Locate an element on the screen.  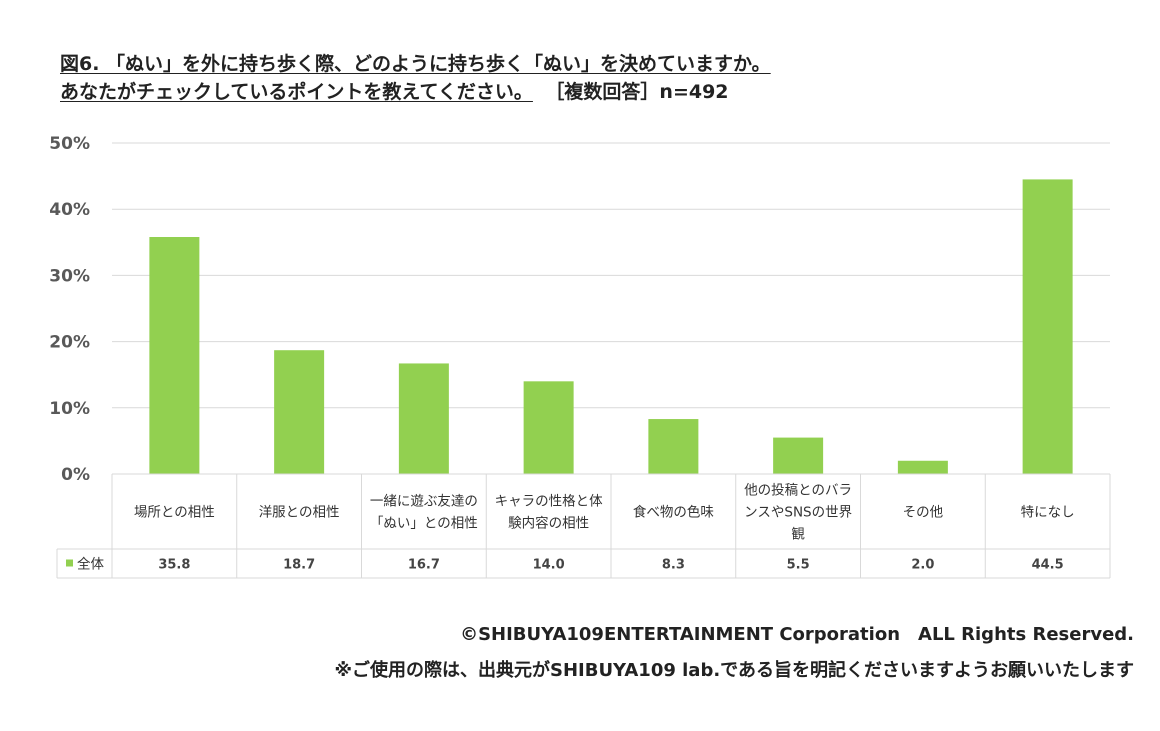
data-value-label: 5.5 is located at coordinates (798, 565).